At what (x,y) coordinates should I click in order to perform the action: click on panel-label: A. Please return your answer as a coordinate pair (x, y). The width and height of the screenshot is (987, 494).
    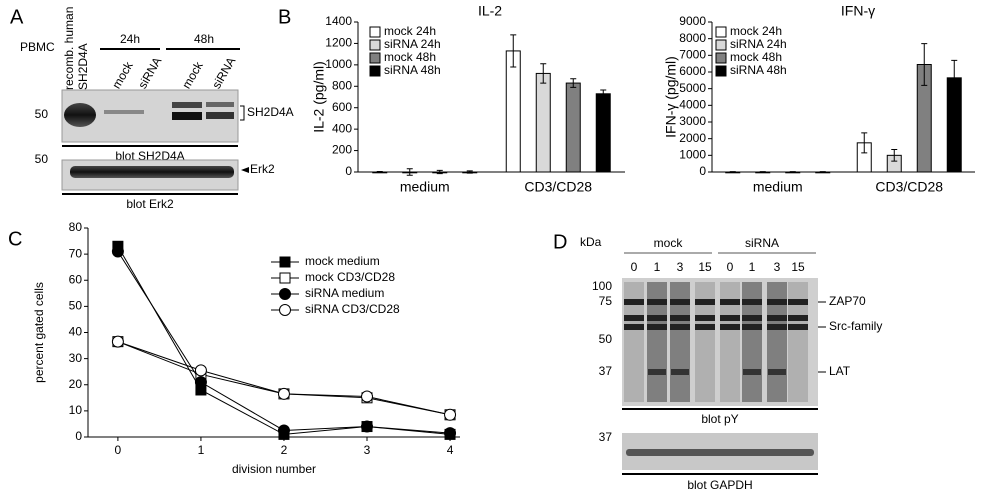
    Looking at the image, I should click on (17, 17).